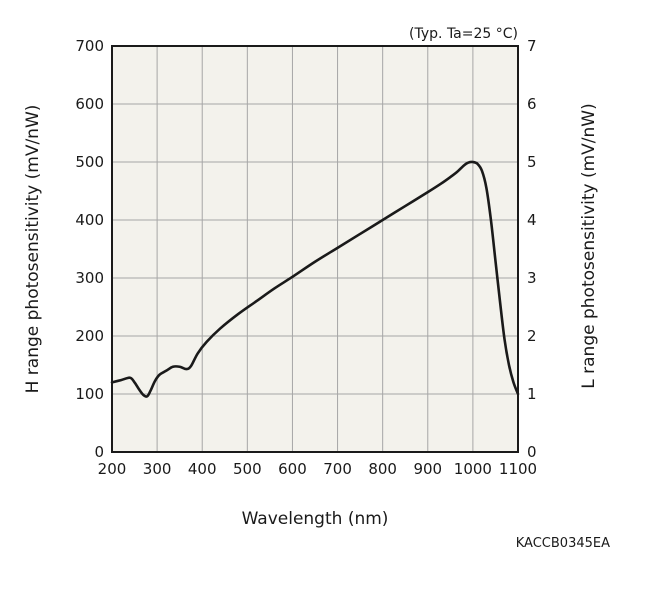  I want to click on left-y-tick-label: 100, so click(89, 394).